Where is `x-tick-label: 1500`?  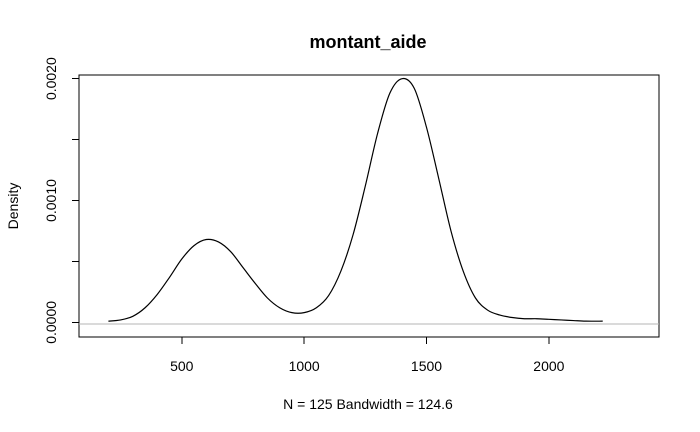 x-tick-label: 1500 is located at coordinates (426, 366).